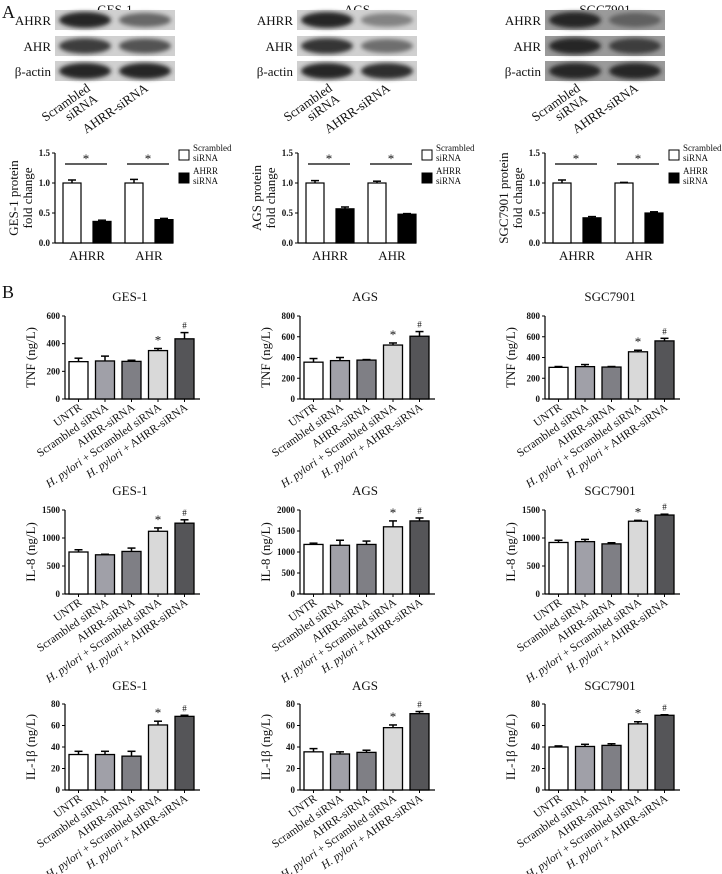 This screenshot has width=722, height=874. Describe the element at coordinates (534, 566) in the screenshot. I see `y-tick-label: 500` at that location.